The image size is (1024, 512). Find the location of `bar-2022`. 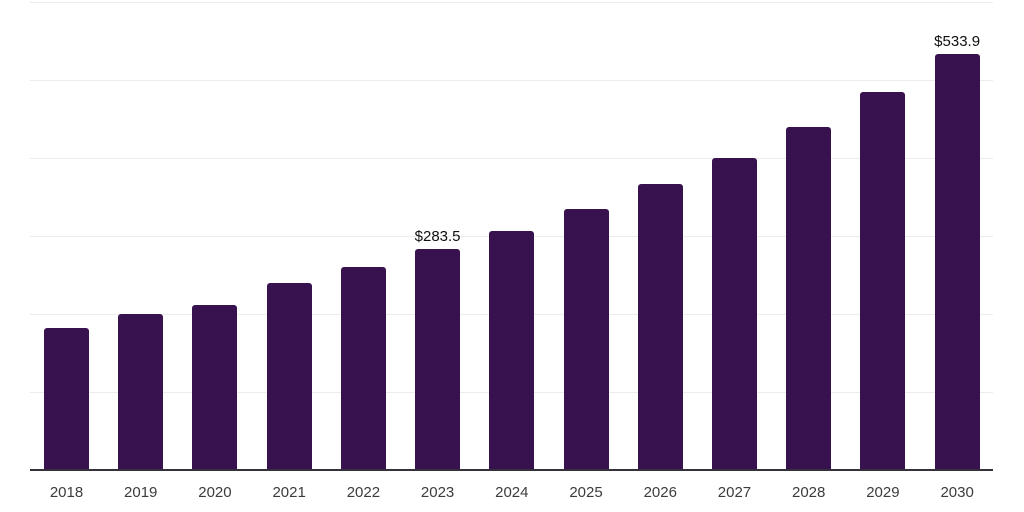

bar-2022 is located at coordinates (363, 368).